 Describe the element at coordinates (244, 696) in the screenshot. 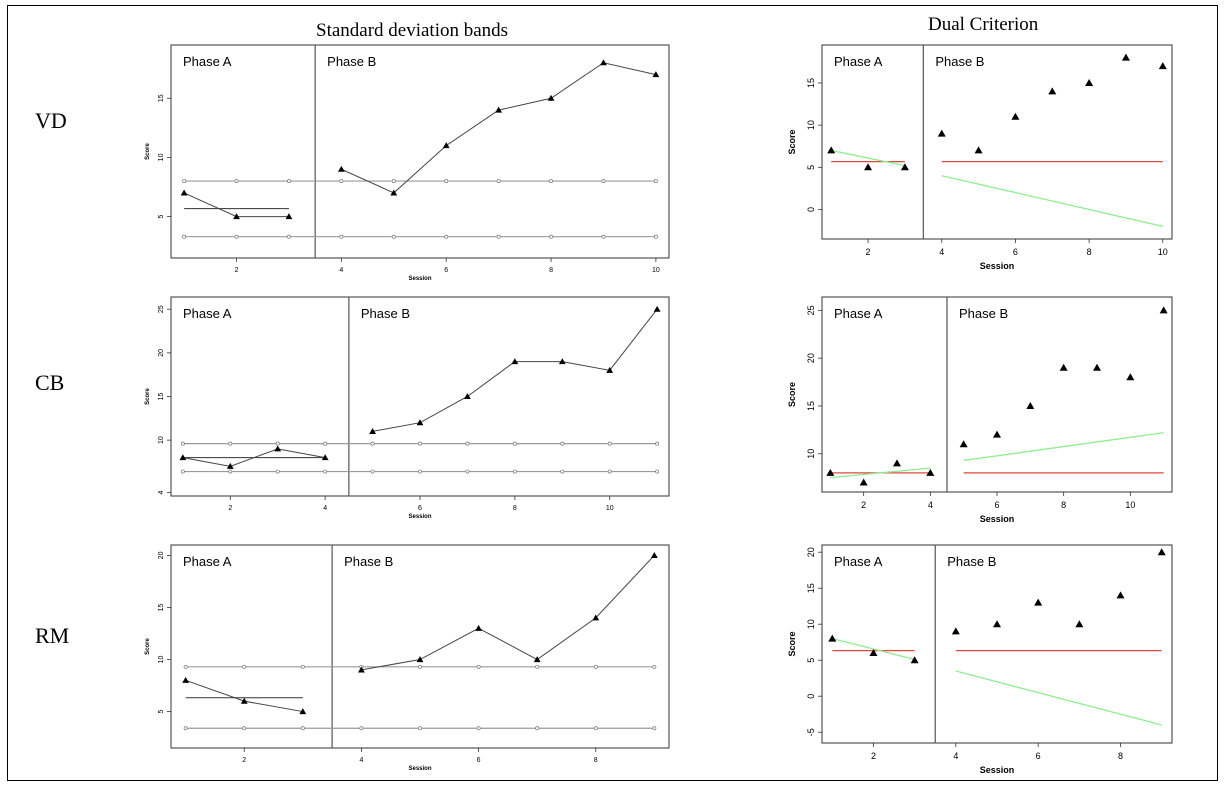

I see `phase-a-line` at that location.